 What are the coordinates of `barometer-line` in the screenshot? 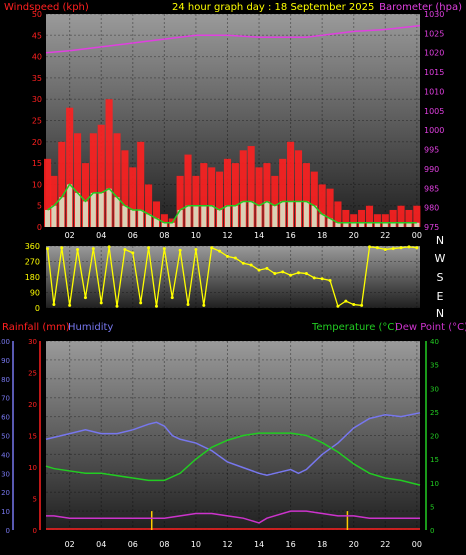 It's located at (233, 39).